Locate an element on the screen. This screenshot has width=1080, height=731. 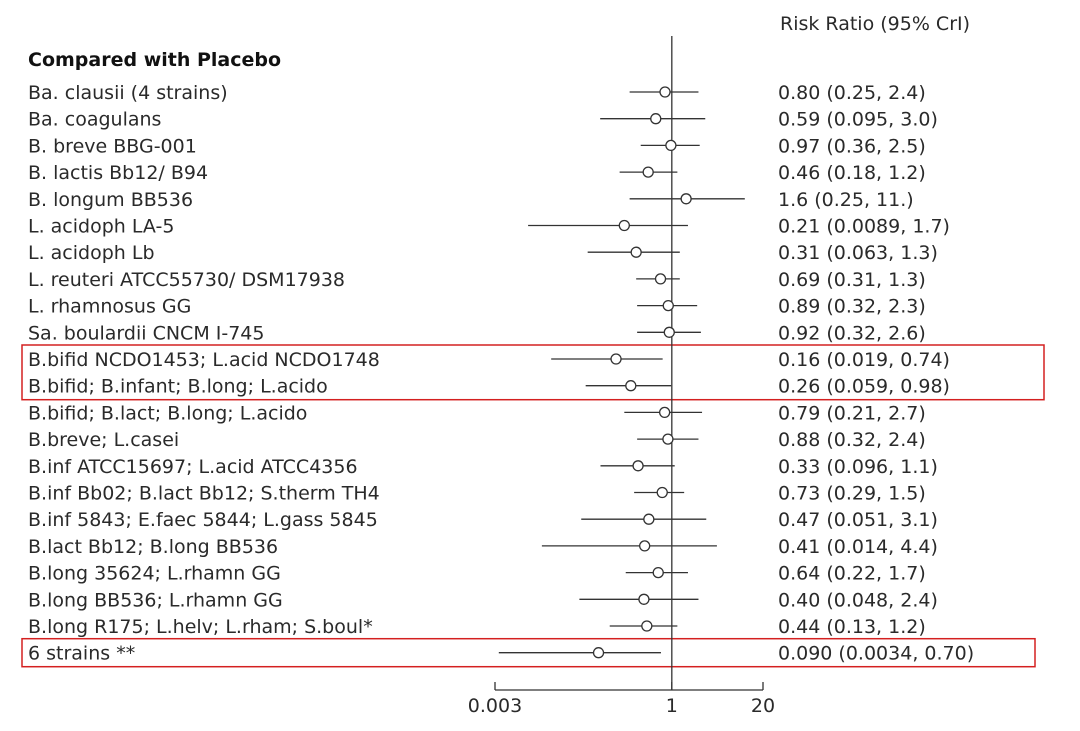
ci-value-label: 0.40 (0.048, 2.4) is located at coordinates (858, 600).